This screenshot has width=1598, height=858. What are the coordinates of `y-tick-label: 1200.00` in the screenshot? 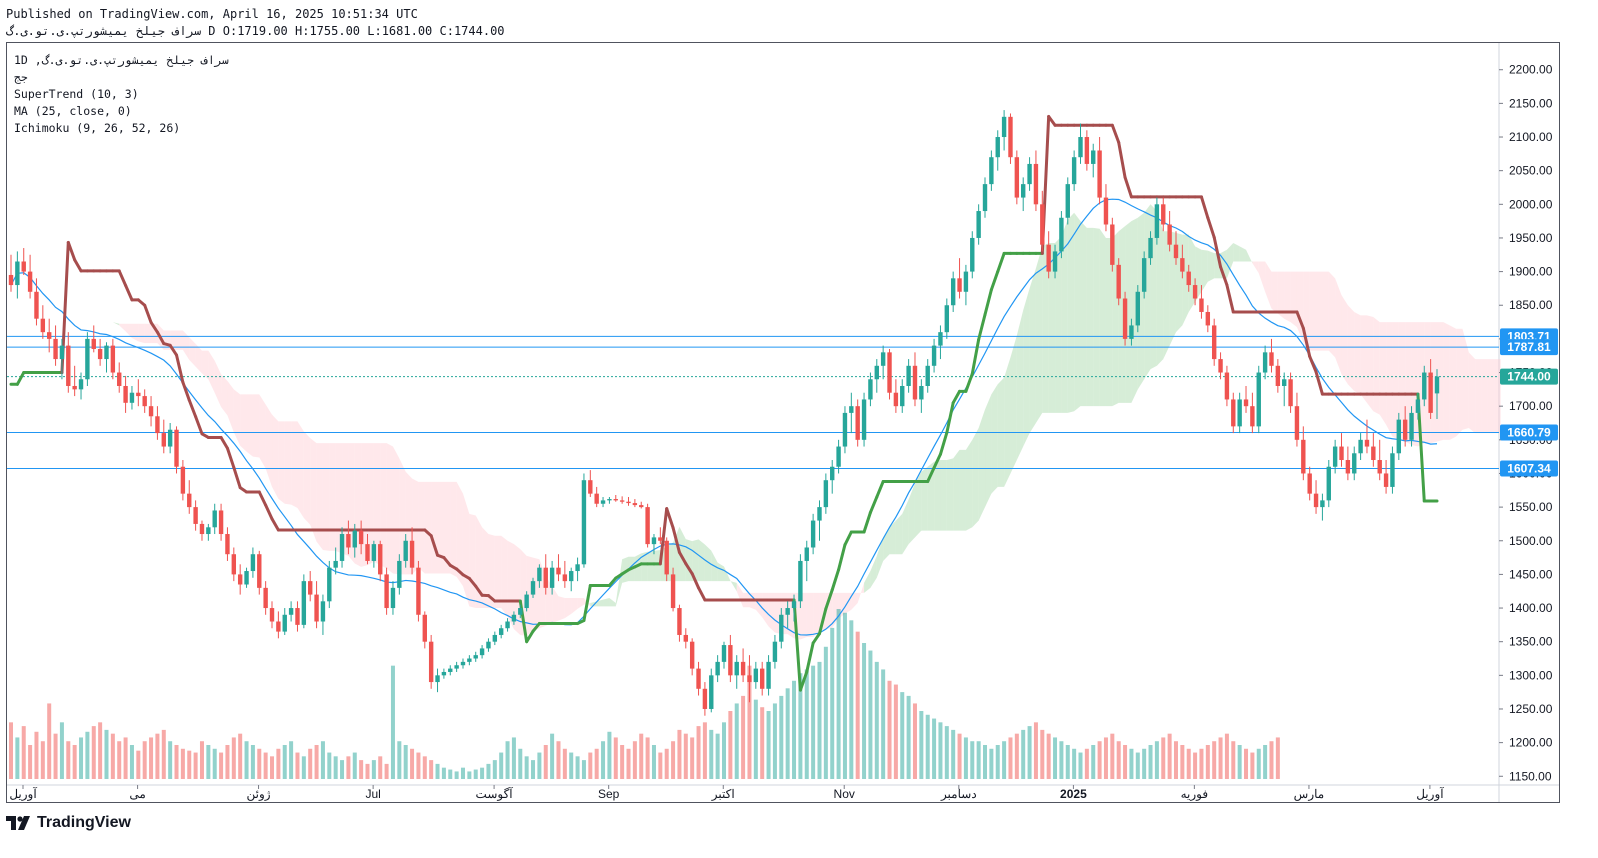 It's located at (1531, 743).